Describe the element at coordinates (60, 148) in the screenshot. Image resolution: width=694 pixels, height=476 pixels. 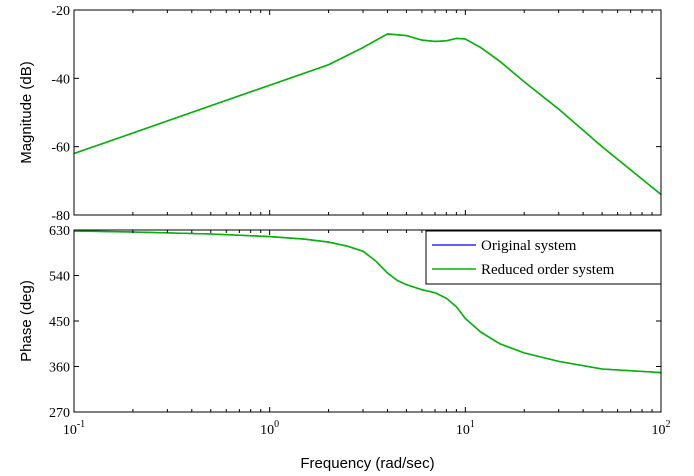
I see `mag-ytick-label: -60` at that location.